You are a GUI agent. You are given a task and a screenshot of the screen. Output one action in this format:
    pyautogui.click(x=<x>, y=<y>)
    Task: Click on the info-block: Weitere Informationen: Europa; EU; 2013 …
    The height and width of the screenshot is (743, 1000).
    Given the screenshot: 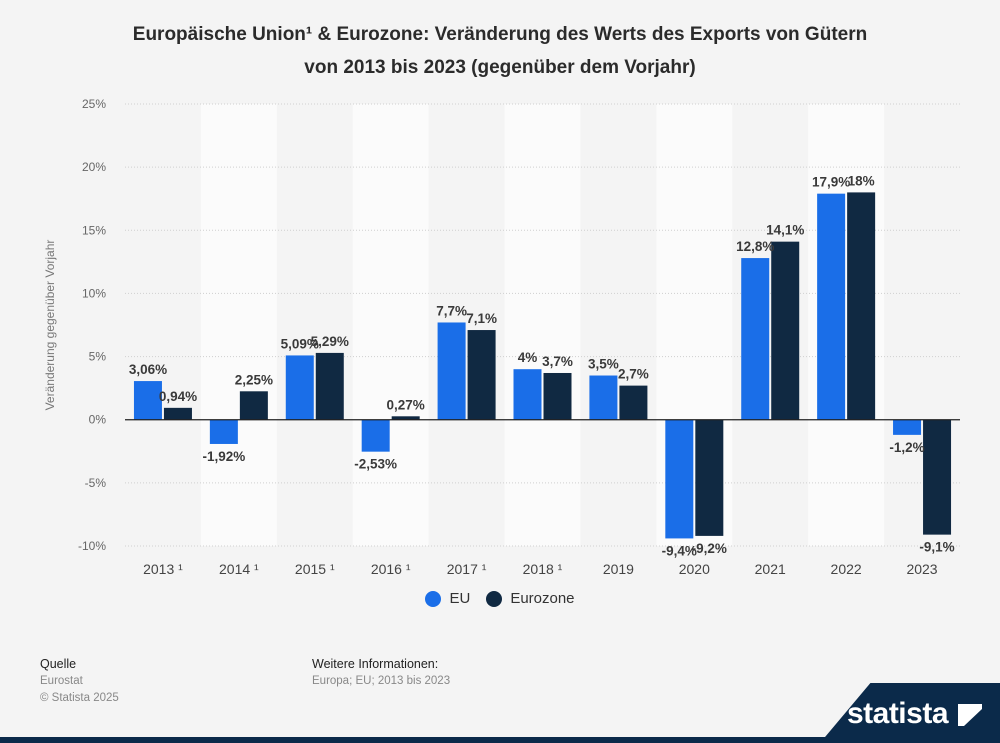 What is the action you would take?
    pyautogui.click(x=381, y=673)
    